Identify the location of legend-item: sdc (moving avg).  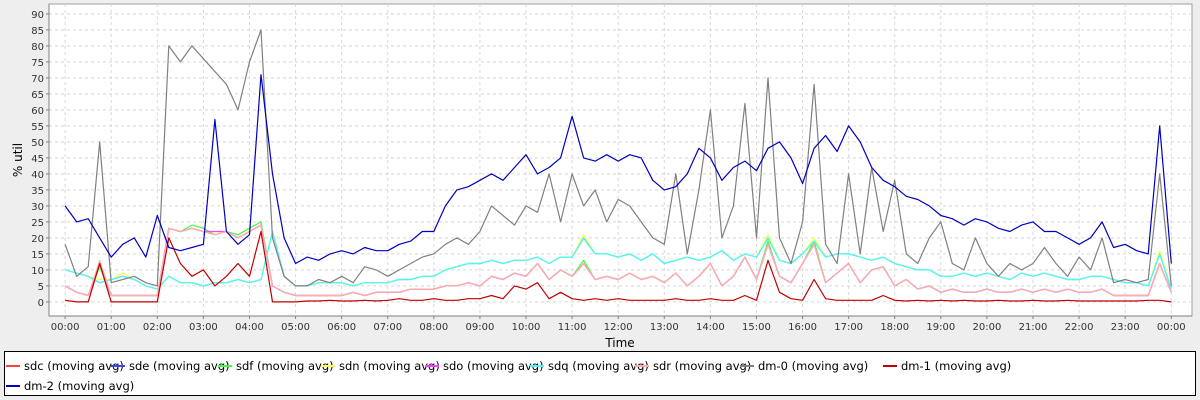
(65, 366).